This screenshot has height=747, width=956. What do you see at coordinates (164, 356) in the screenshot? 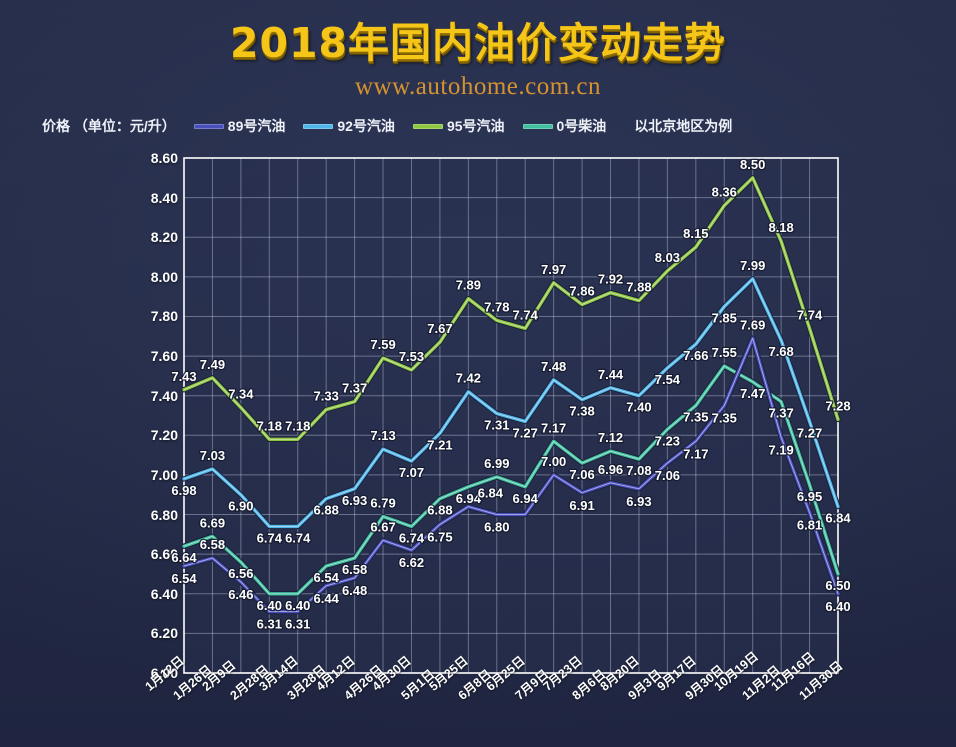
I see `y-axis-tick: 7.60` at bounding box center [164, 356].